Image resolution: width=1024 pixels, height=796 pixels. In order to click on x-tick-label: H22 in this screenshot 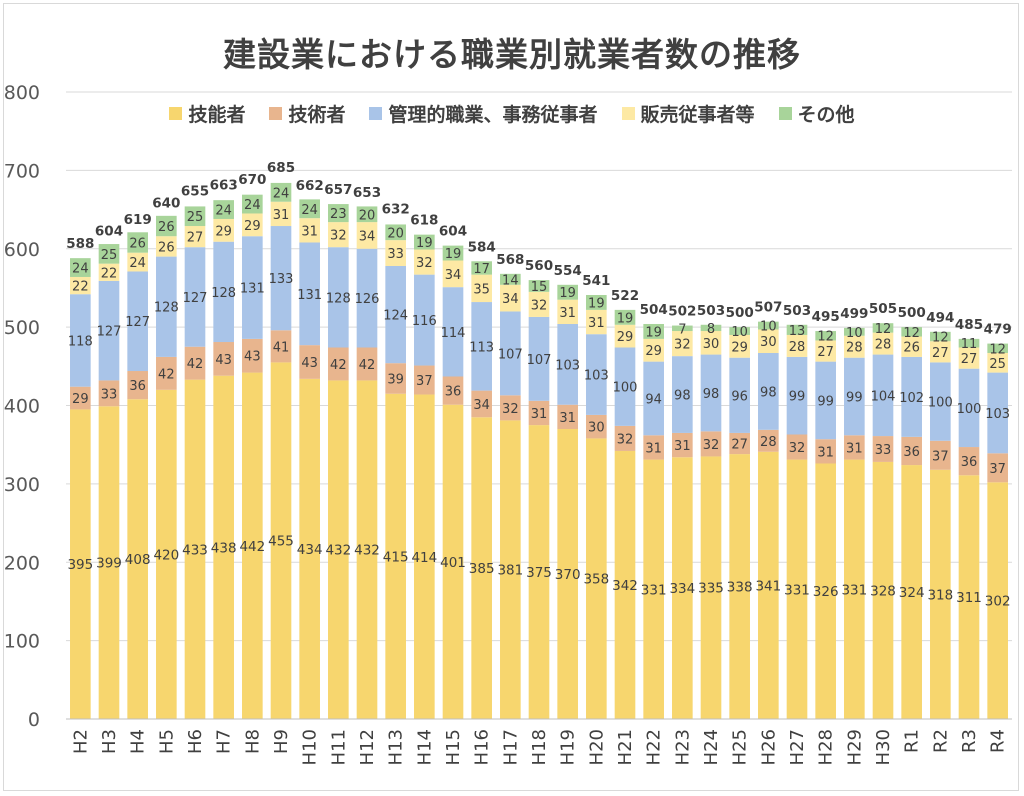, I will do `click(654, 747)`.